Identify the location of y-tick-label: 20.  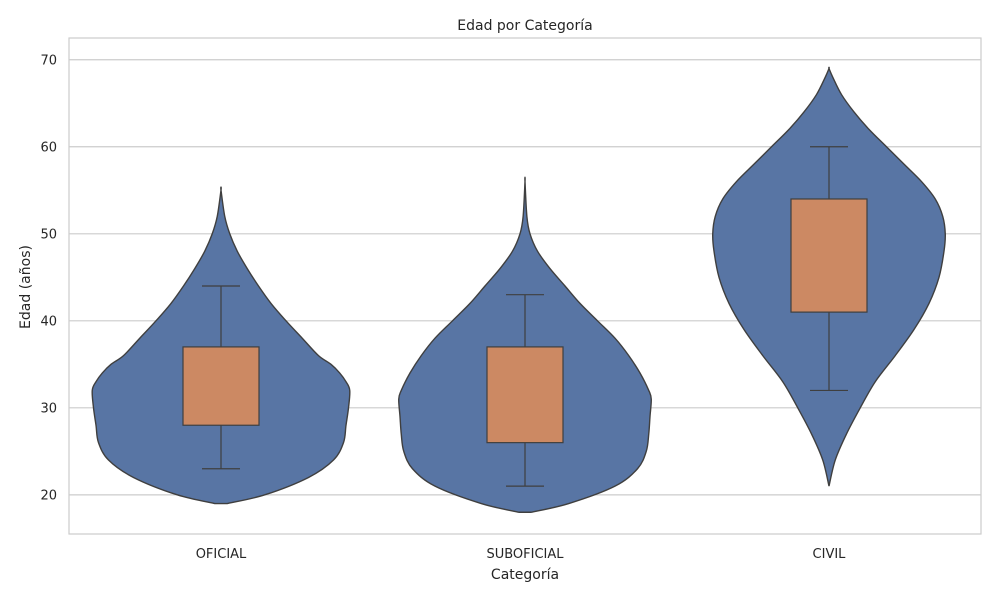
(48, 495).